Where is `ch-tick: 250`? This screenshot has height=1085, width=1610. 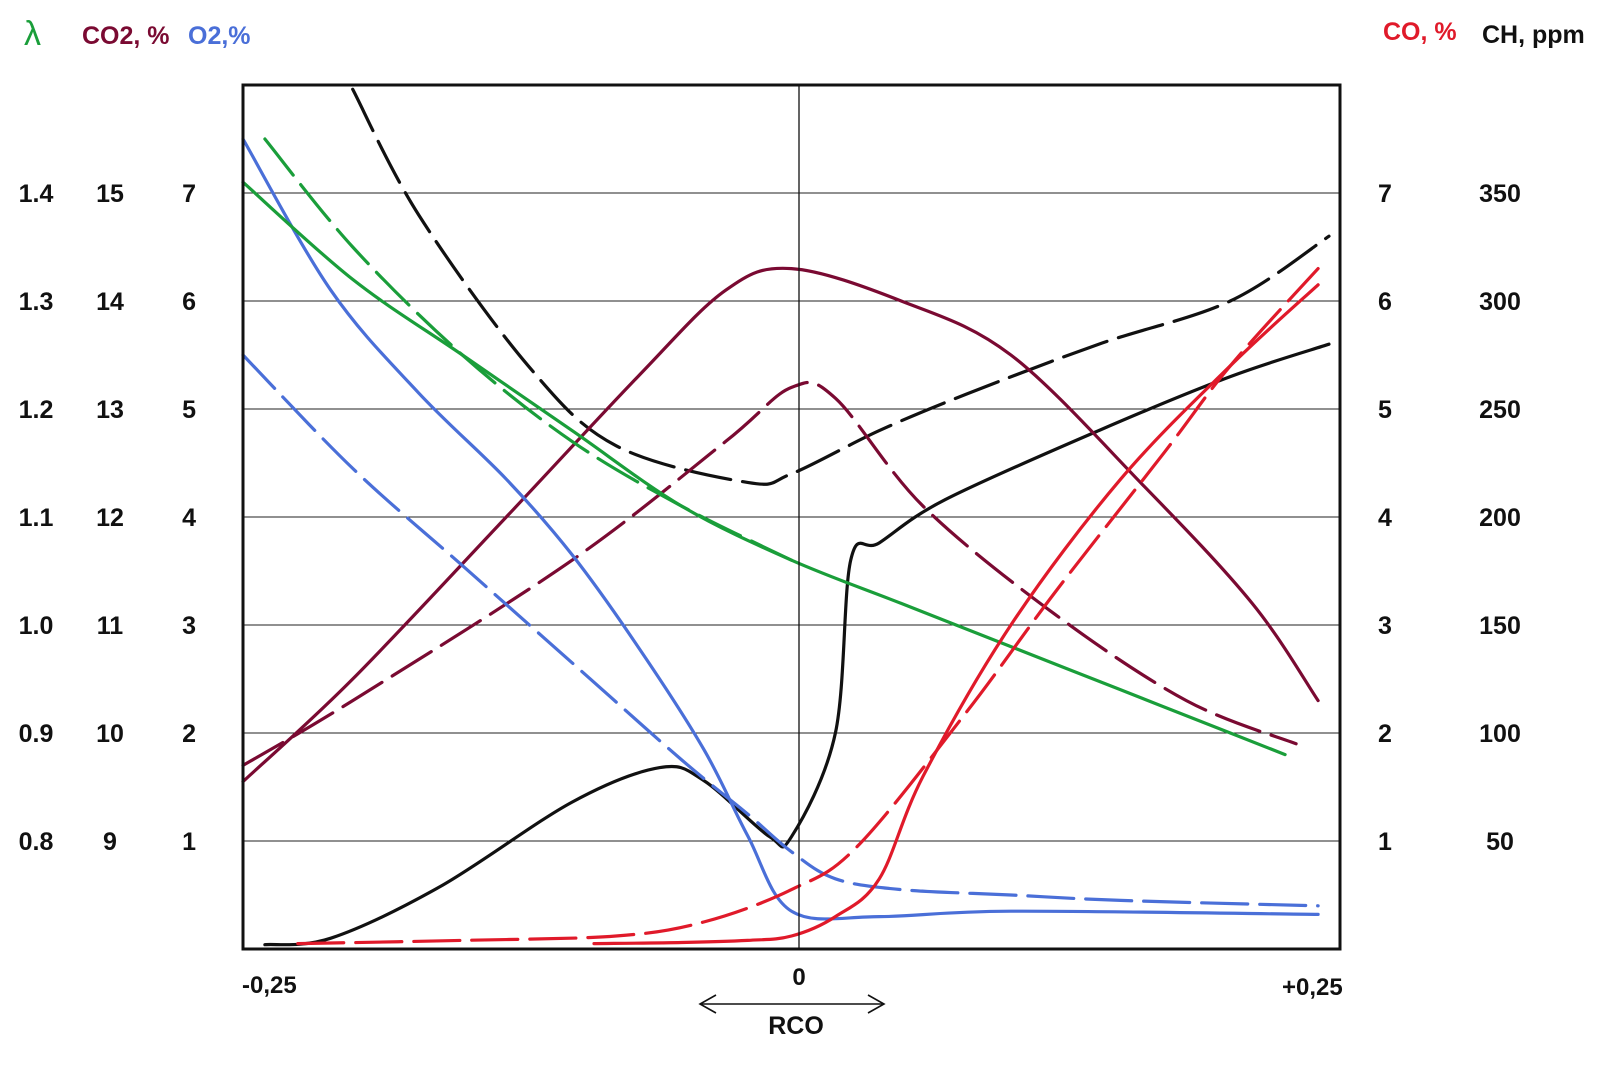
ch-tick: 250 is located at coordinates (1500, 410).